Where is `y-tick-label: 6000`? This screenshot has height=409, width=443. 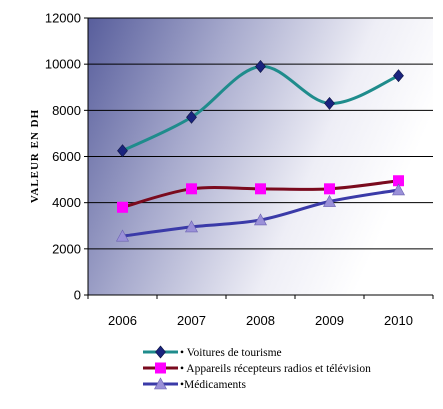
y-tick-label: 6000 is located at coordinates (66, 156).